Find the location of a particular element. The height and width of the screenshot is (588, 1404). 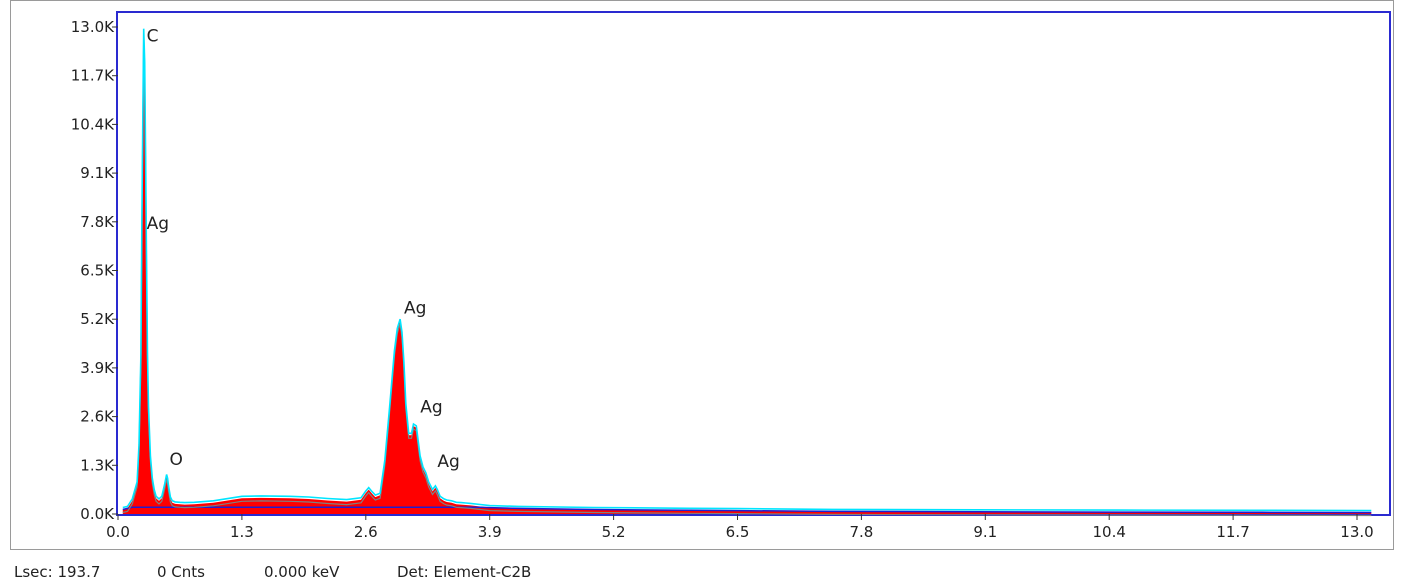

y-tick-label: 9.1K is located at coordinates (97, 173).